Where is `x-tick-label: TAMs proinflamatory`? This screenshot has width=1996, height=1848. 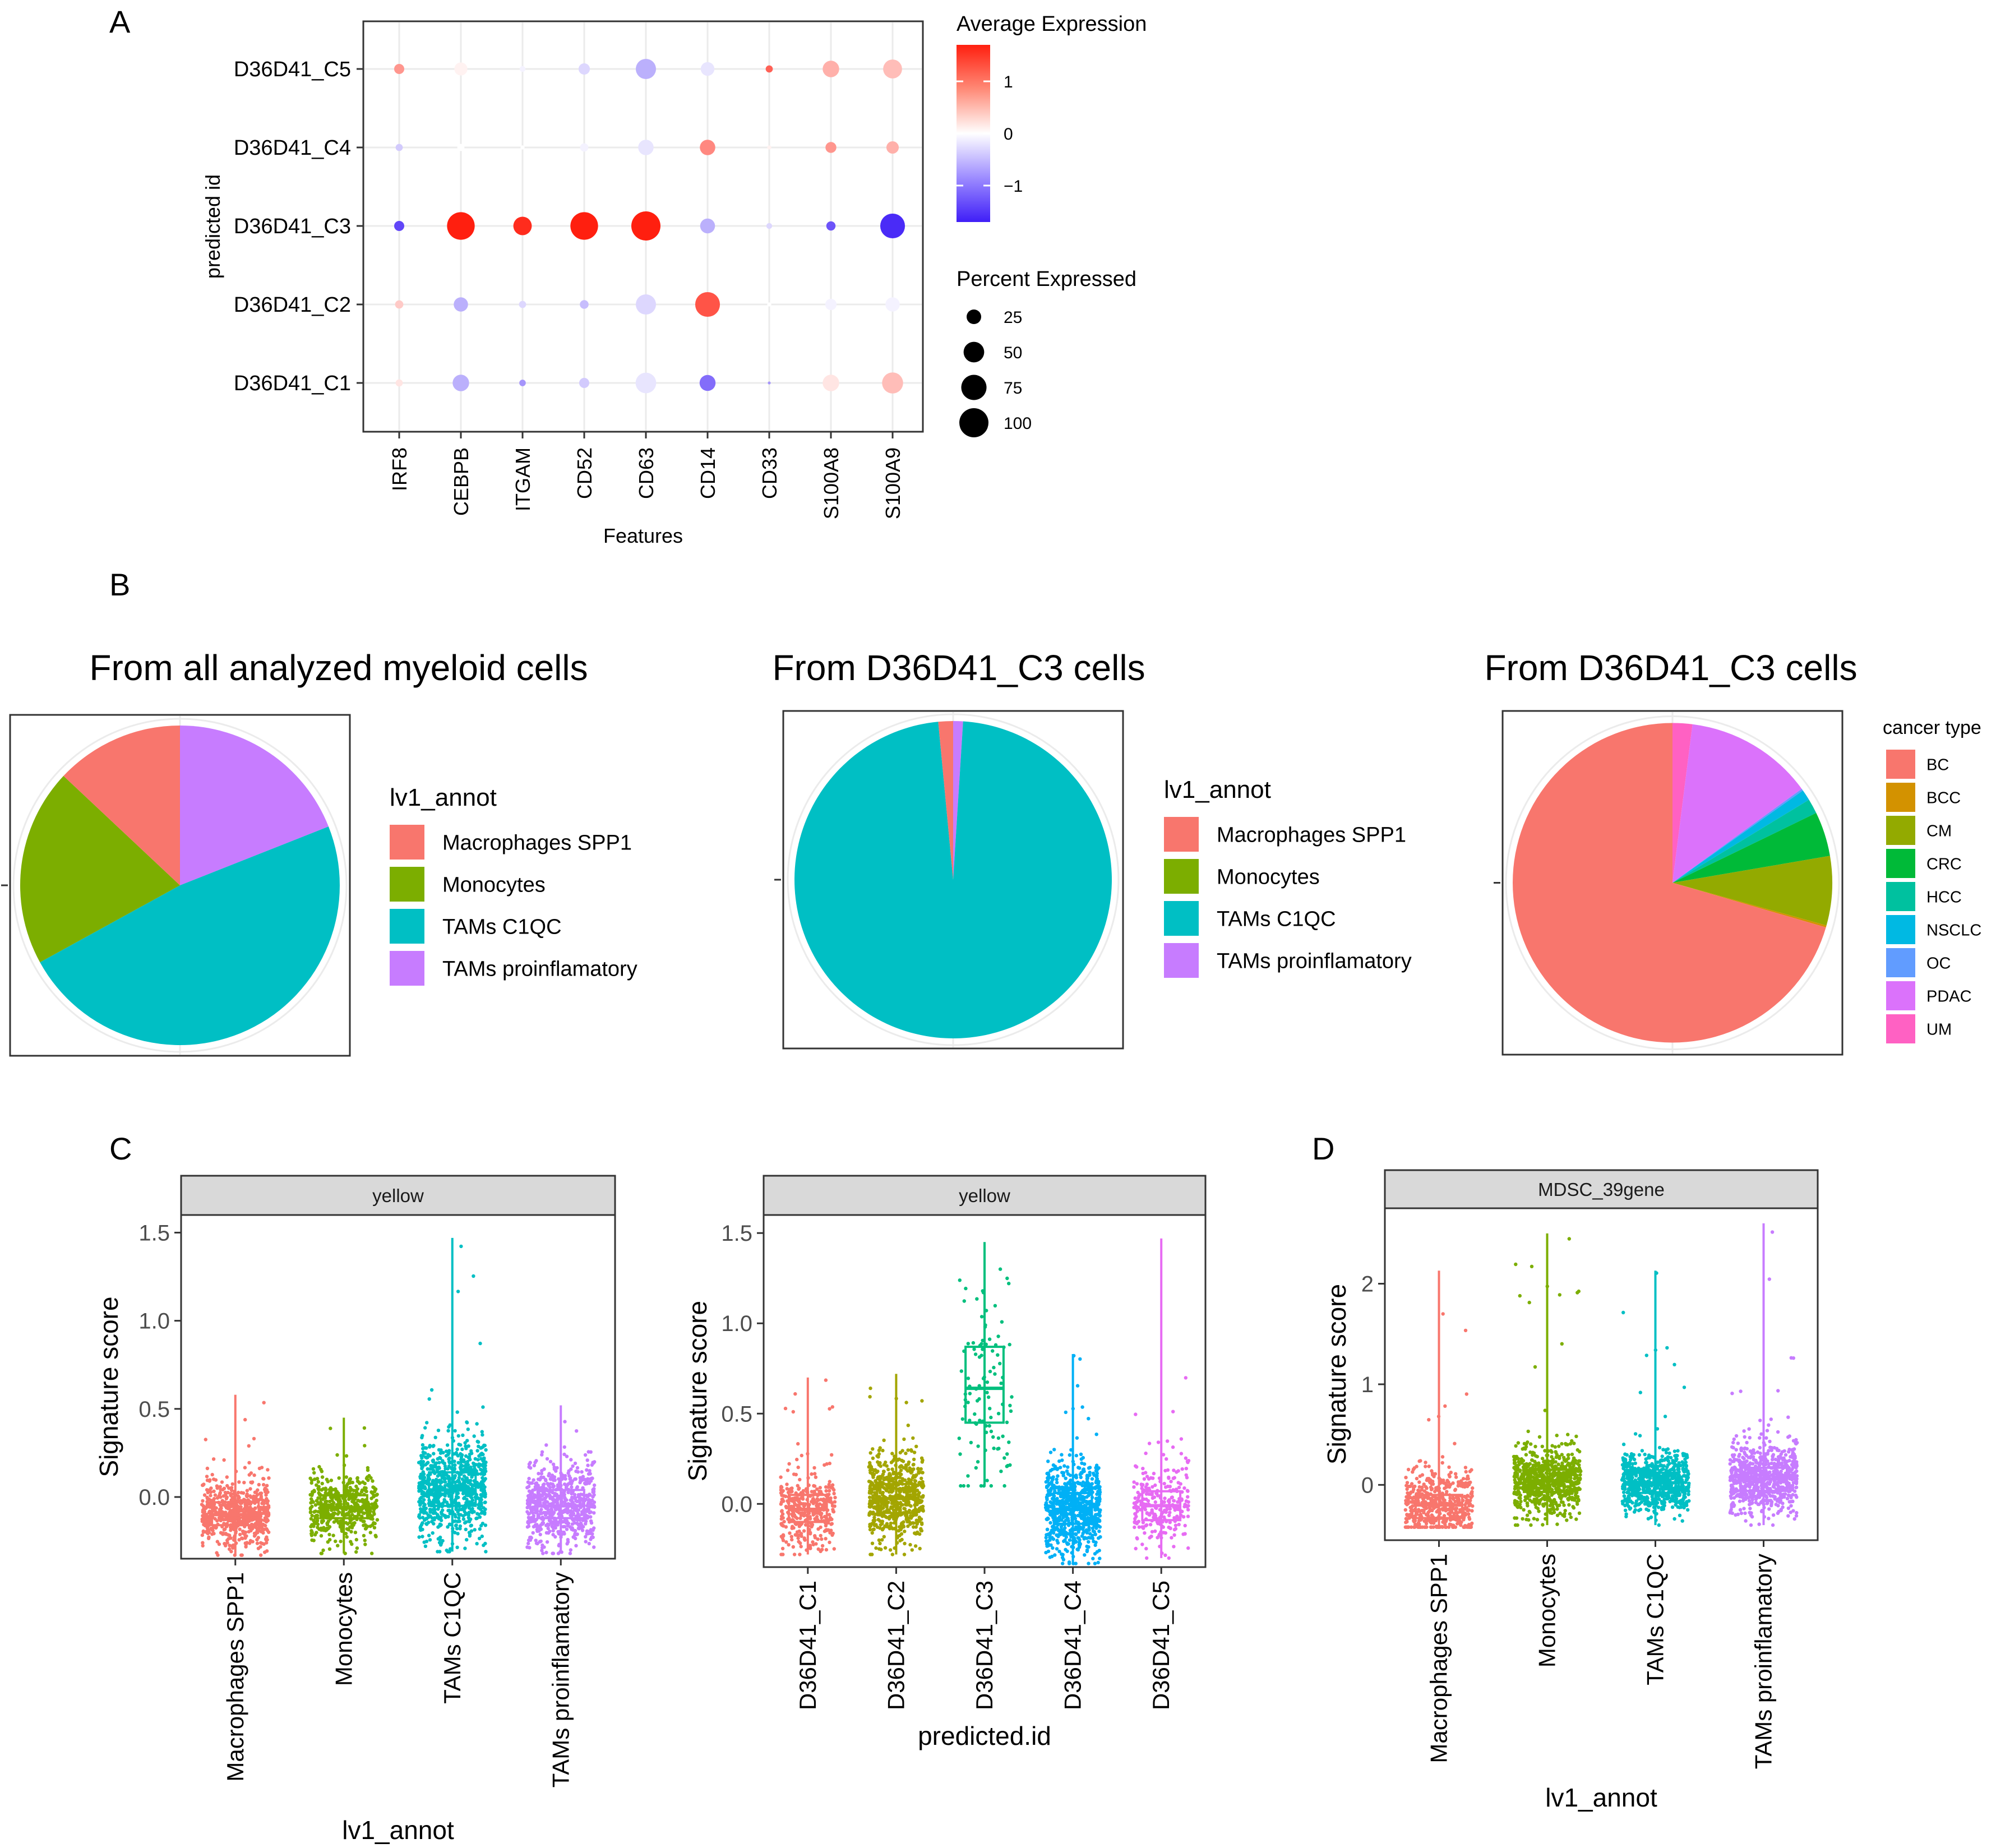
x-tick-label: TAMs proinflamatory is located at coordinates (560, 1679).